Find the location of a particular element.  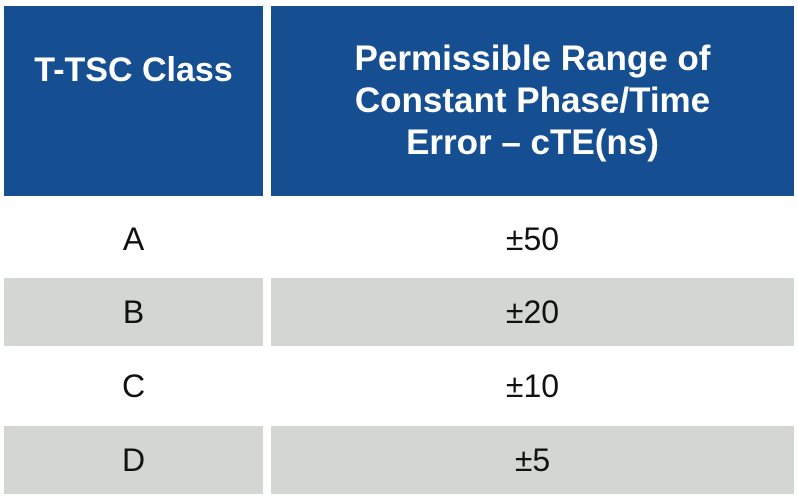

class-cell: D is located at coordinates (133, 460).